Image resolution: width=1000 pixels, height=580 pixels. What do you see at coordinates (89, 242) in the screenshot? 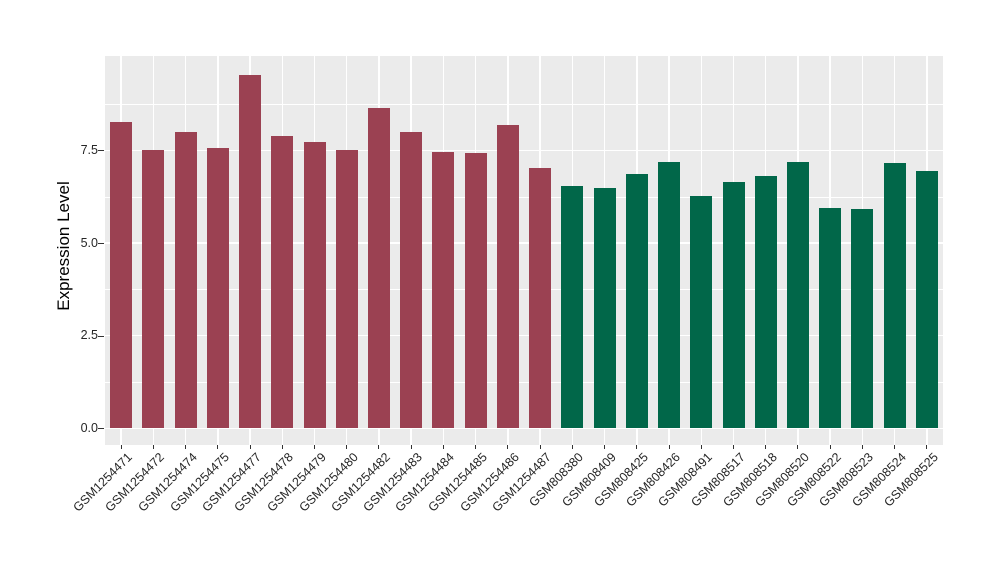
I see `y-tick-label: 5.0` at bounding box center [89, 242].